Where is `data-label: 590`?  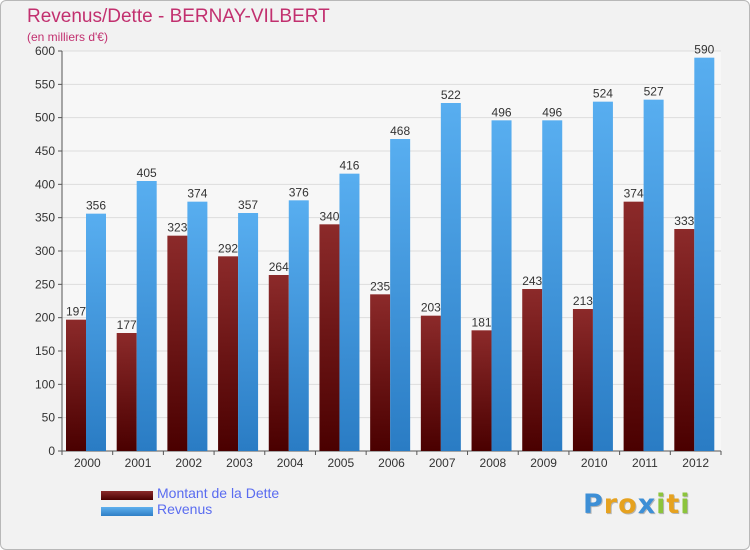 data-label: 590 is located at coordinates (704, 50).